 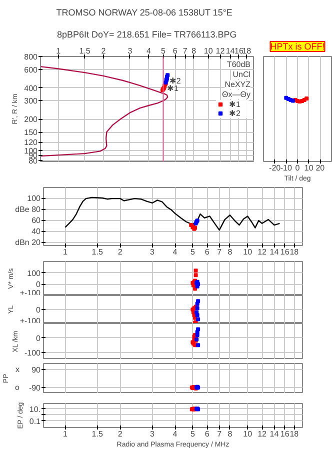 I want to click on legend-label: ✱2, so click(x=235, y=113).